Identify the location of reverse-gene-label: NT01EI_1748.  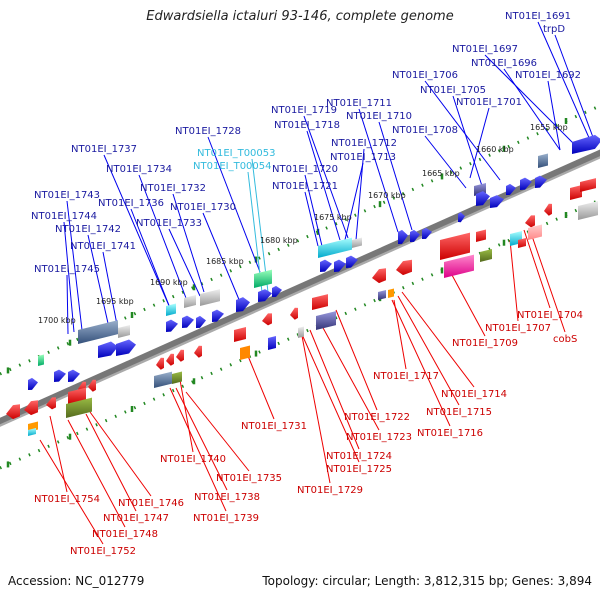
(125, 534).